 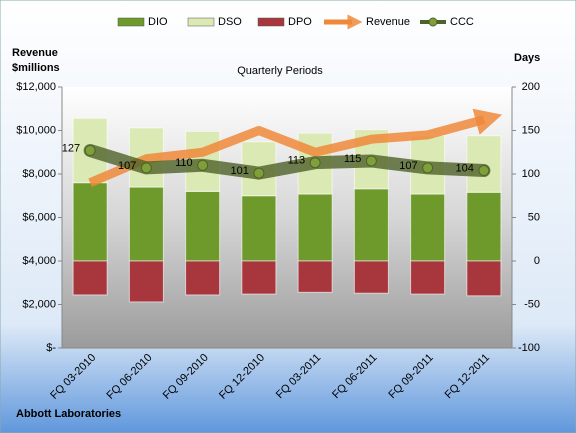 I want to click on legend-label: DIO, so click(x=158, y=22).